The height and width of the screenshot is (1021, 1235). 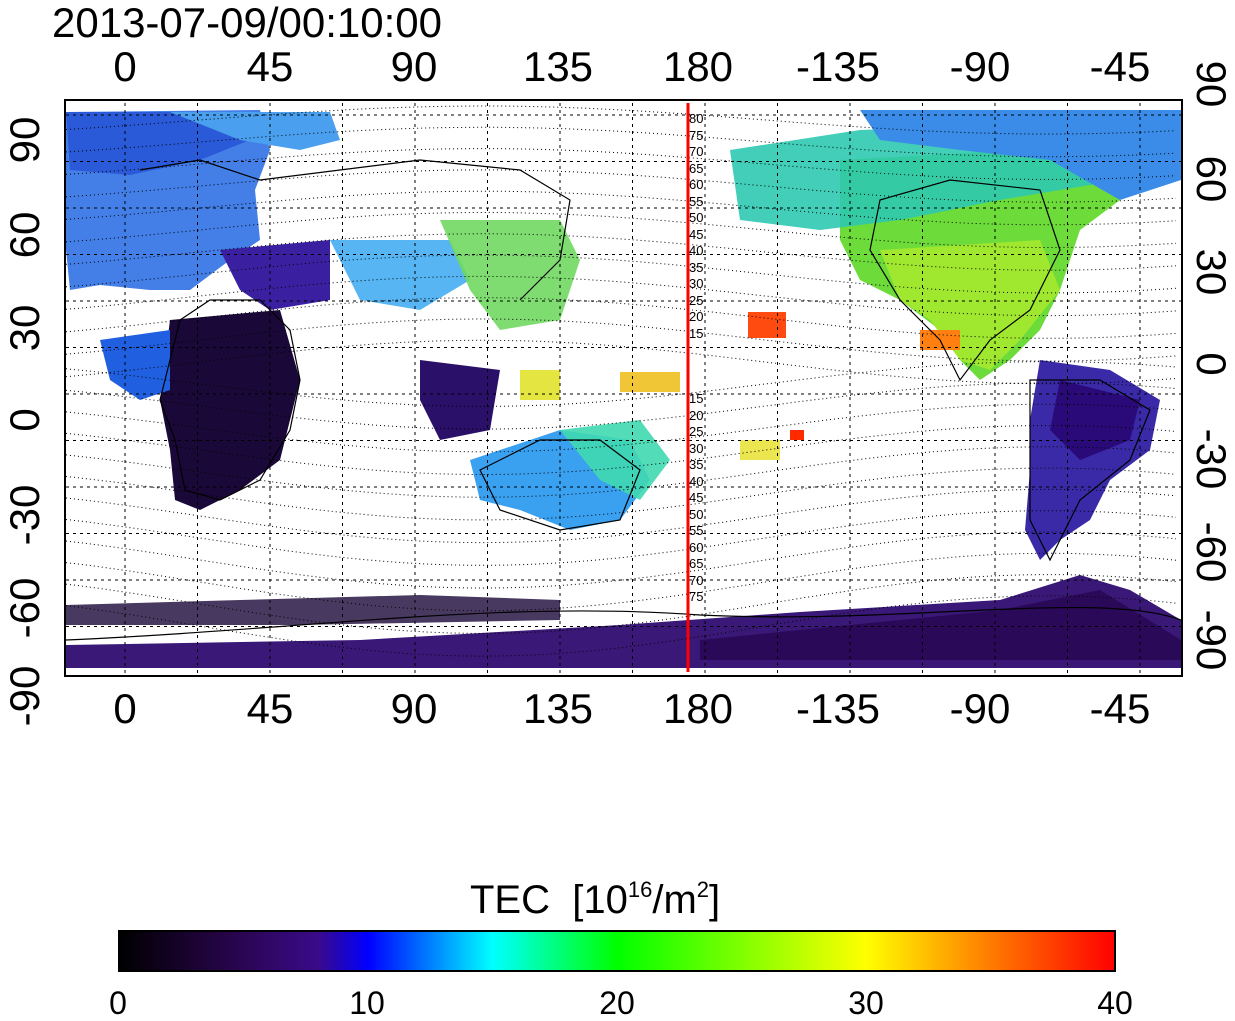 I want to click on tec-region-arctic-america, so click(x=1020, y=155).